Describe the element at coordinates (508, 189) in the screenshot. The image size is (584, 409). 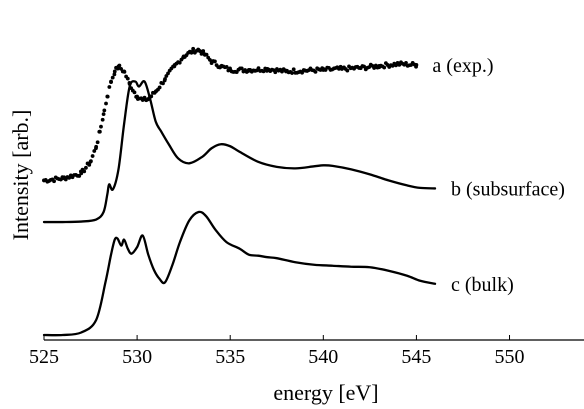
I see `series-label-b: b (subsurface)` at that location.